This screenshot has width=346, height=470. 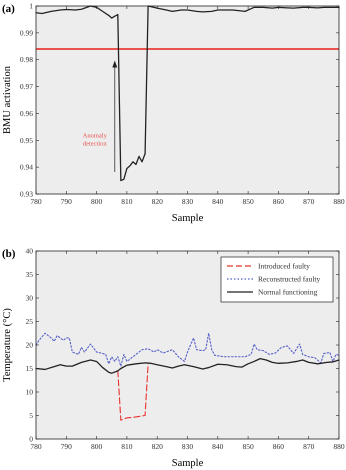 What do you see at coordinates (7, 99) in the screenshot?
I see `y-axis-title: BMU activation` at bounding box center [7, 99].